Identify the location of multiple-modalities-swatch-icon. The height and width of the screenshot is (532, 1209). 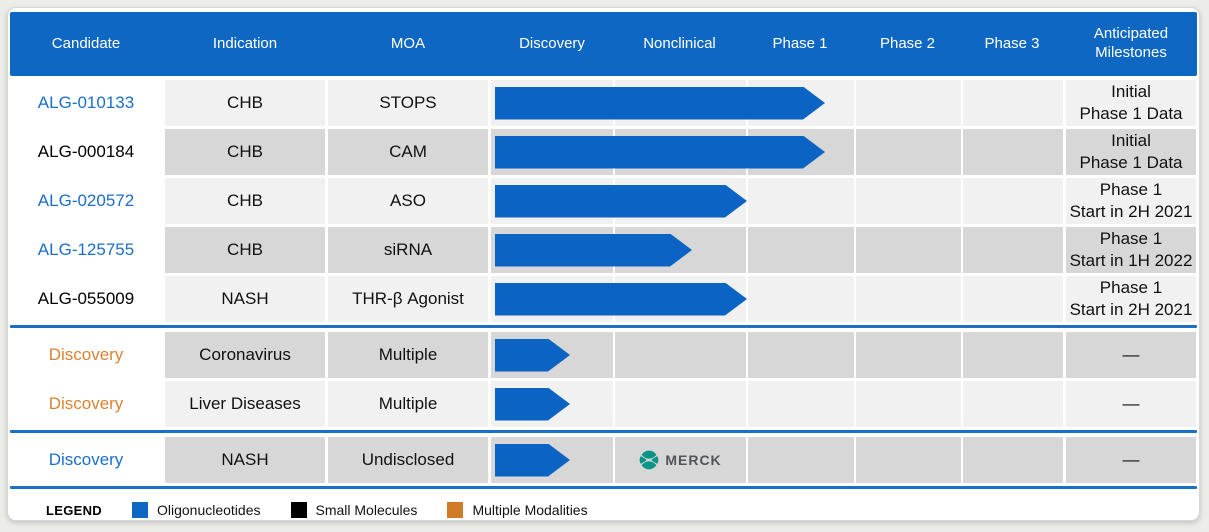
(455, 510).